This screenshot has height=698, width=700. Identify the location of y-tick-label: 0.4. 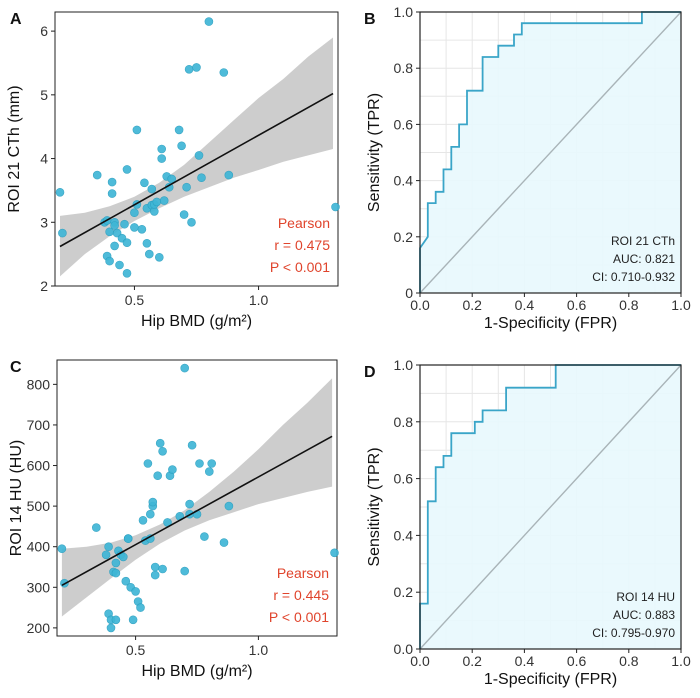
(404, 535).